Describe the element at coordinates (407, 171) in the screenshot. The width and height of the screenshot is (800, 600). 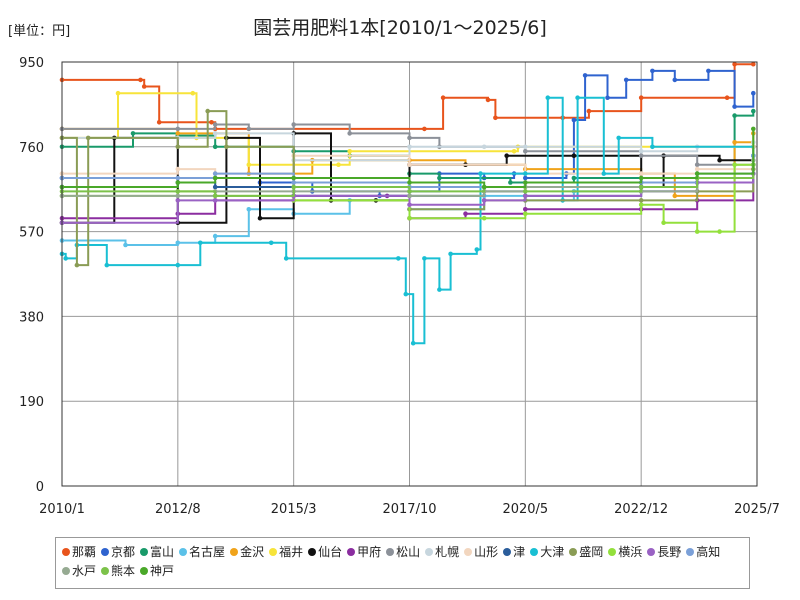
I see `series-高知` at that location.